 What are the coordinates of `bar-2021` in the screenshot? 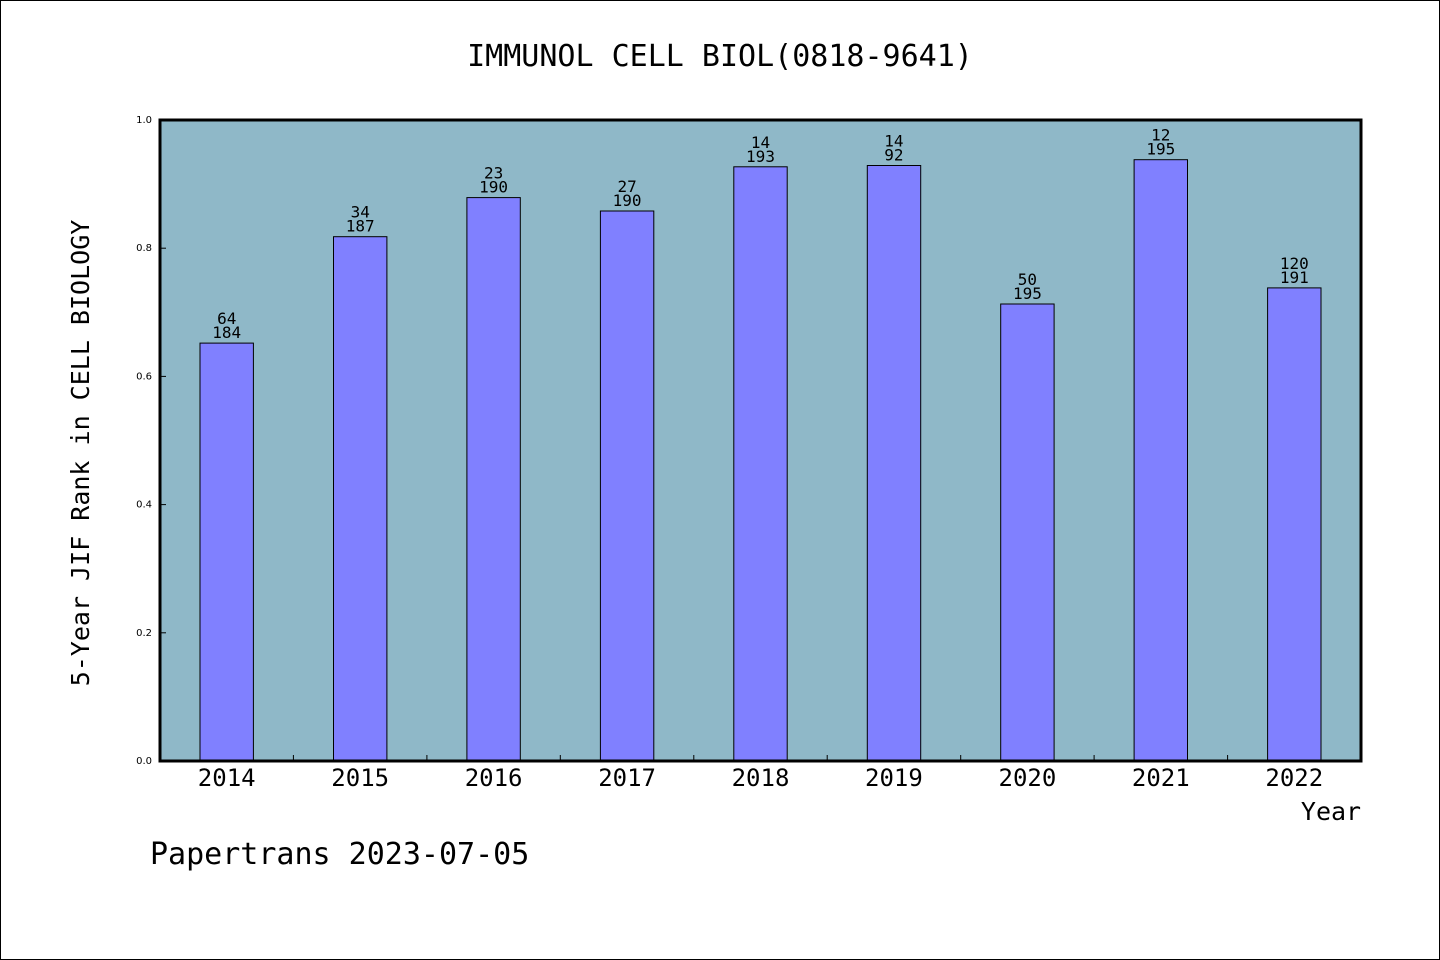 It's located at (1160, 460).